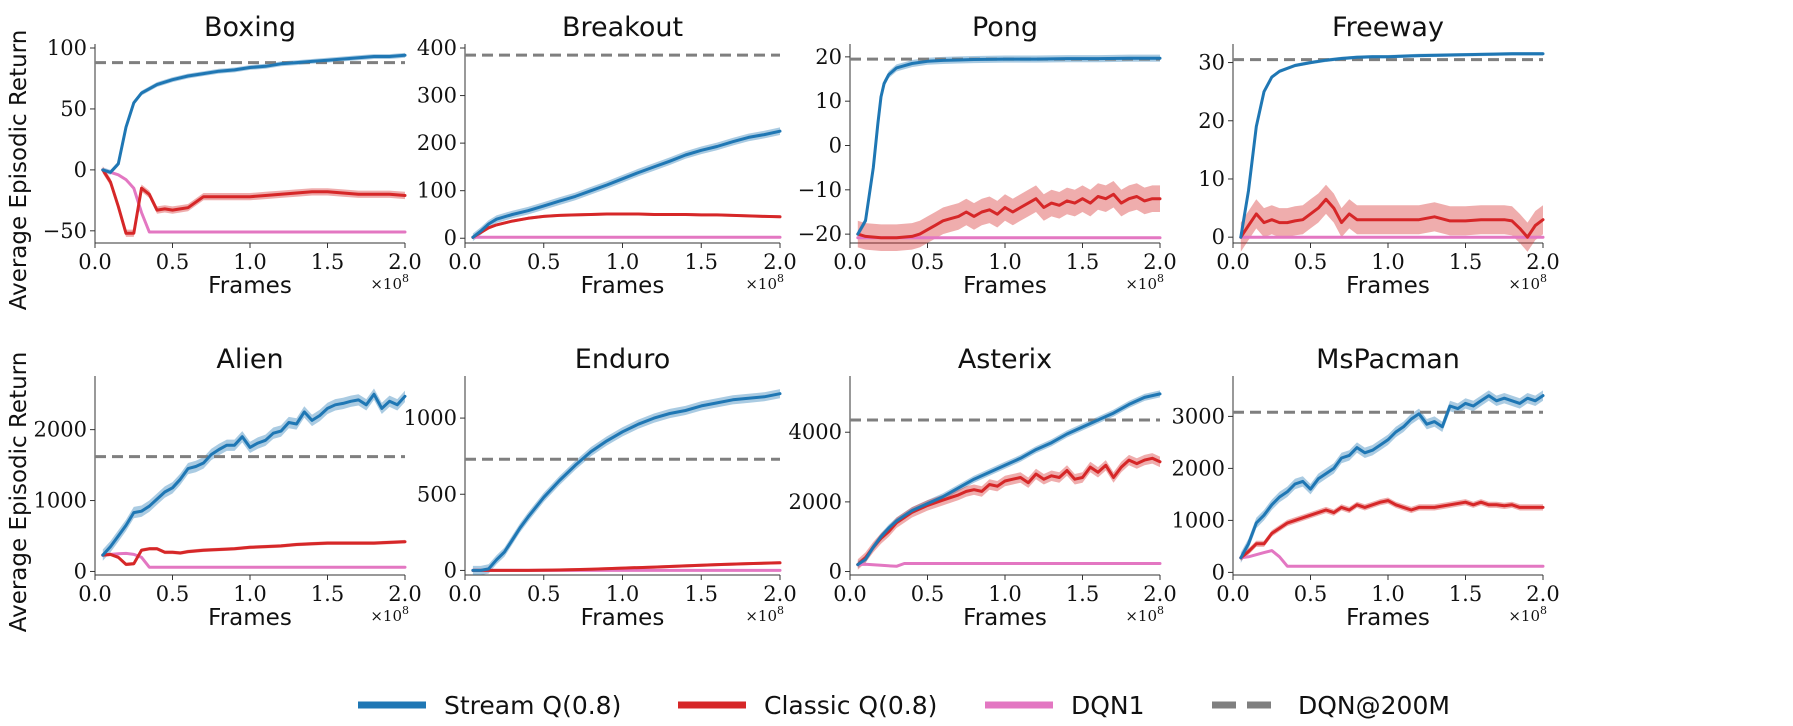  I want to click on confidence-band-classic-q-0-8-asterix, so click(1008, 511).